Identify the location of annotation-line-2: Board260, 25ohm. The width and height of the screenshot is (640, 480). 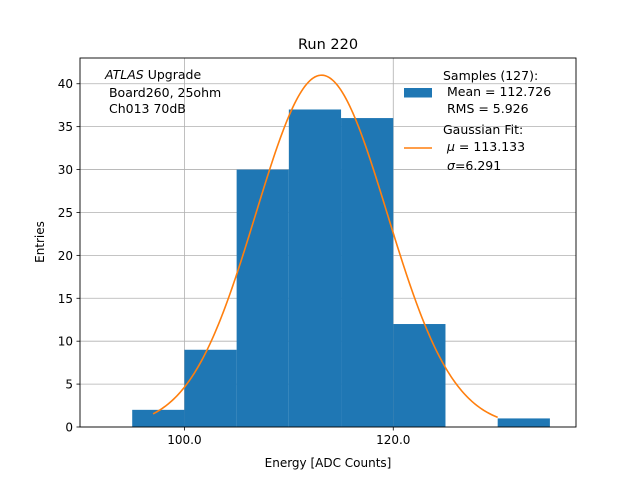
(163, 92).